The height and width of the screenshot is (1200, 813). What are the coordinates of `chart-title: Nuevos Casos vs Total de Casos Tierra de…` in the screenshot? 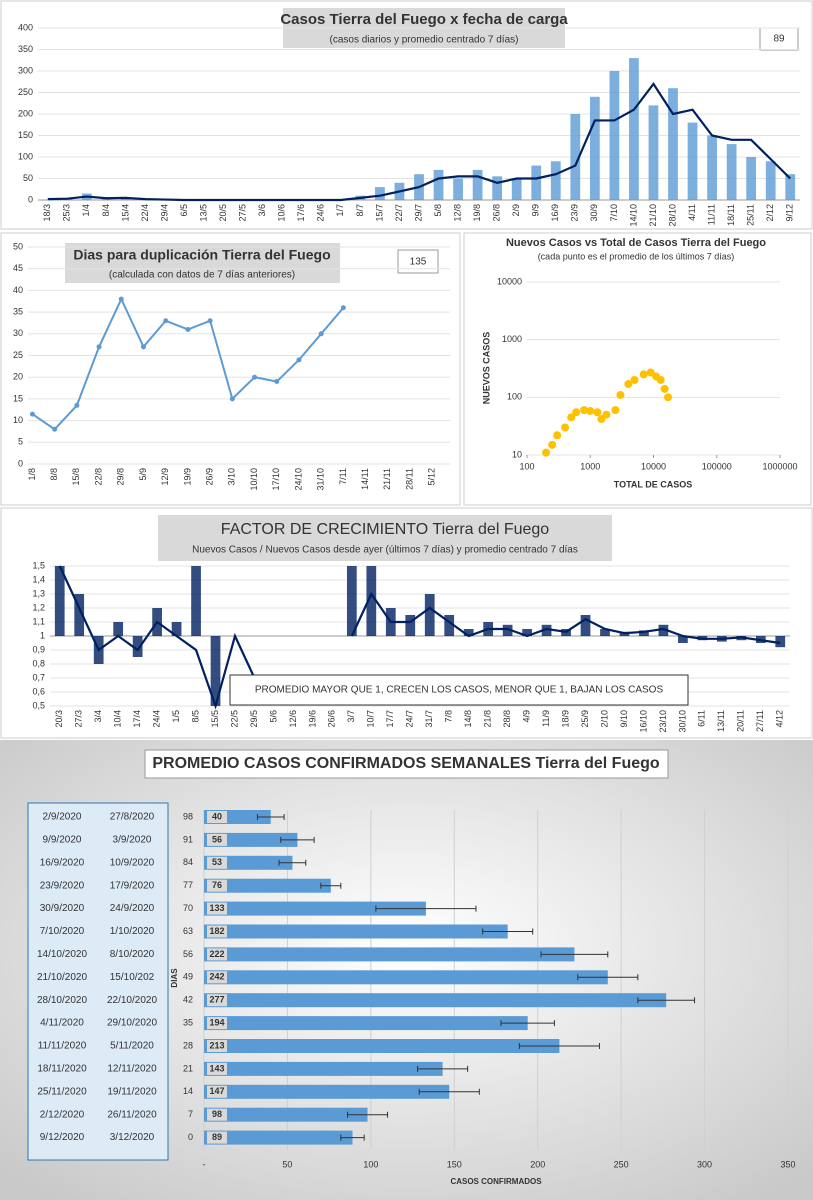 It's located at (636, 243).